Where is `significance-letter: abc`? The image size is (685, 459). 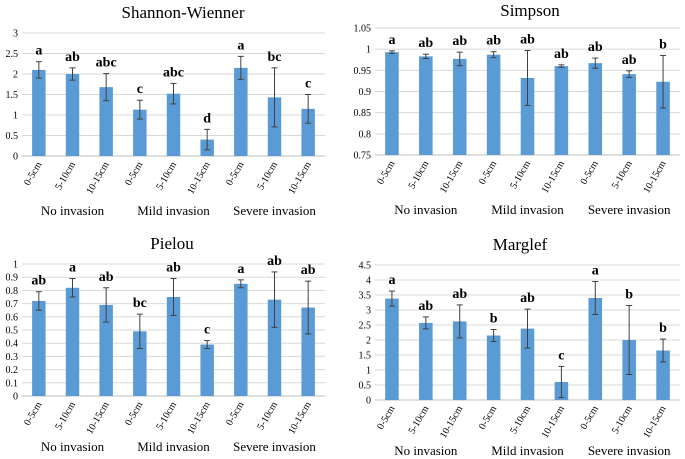 significance-letter: abc is located at coordinates (173, 72).